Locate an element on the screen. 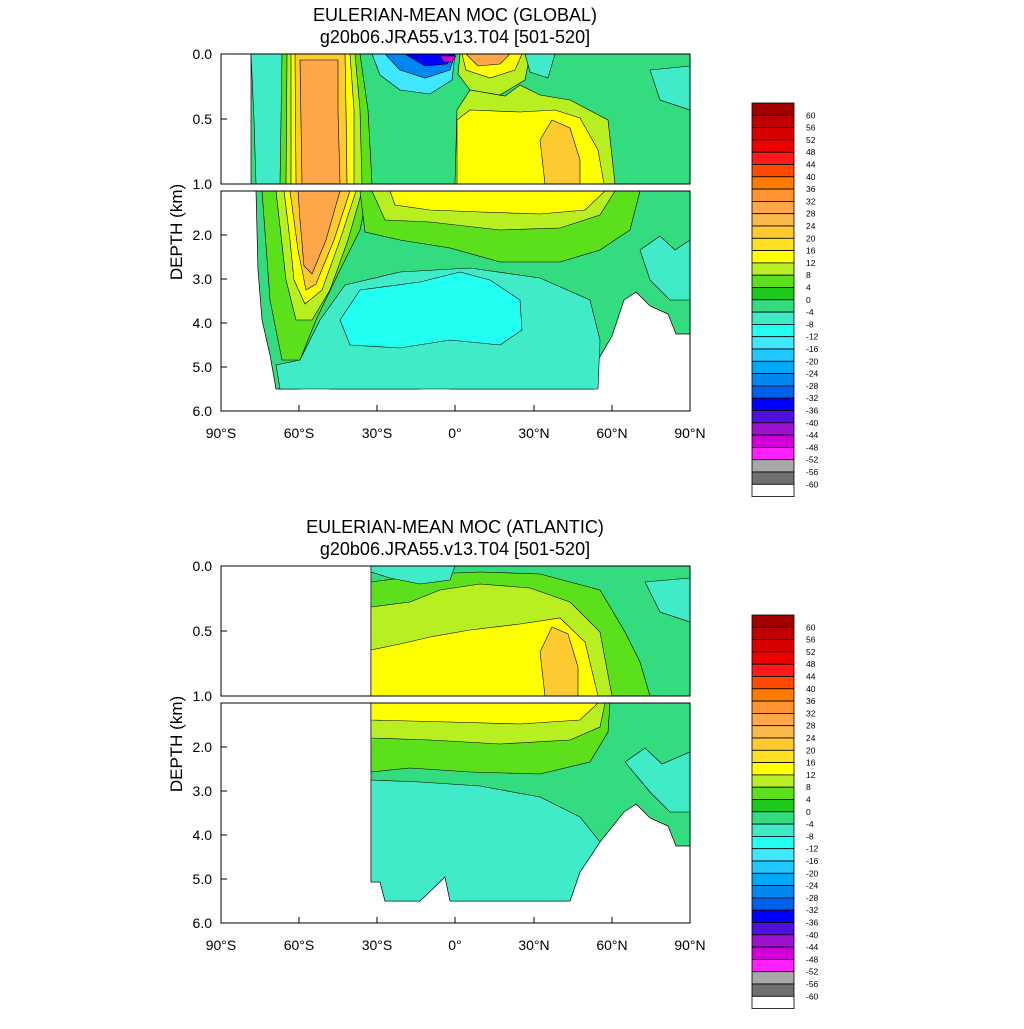 The height and width of the screenshot is (1029, 1024). x-tick-label: 90°S is located at coordinates (221, 945).